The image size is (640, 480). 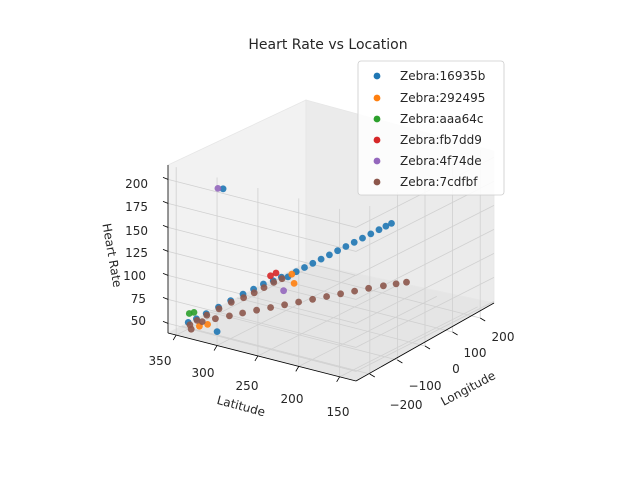 What do you see at coordinates (406, 405) in the screenshot?
I see `x-tick-label: −200` at bounding box center [406, 405].